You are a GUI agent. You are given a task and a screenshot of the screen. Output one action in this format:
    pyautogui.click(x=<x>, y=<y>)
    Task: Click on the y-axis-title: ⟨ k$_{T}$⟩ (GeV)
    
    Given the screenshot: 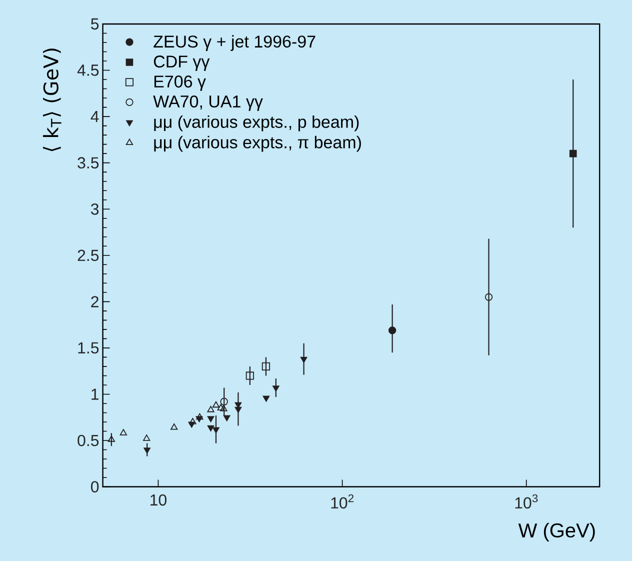 What is the action you would take?
    pyautogui.click(x=52, y=100)
    